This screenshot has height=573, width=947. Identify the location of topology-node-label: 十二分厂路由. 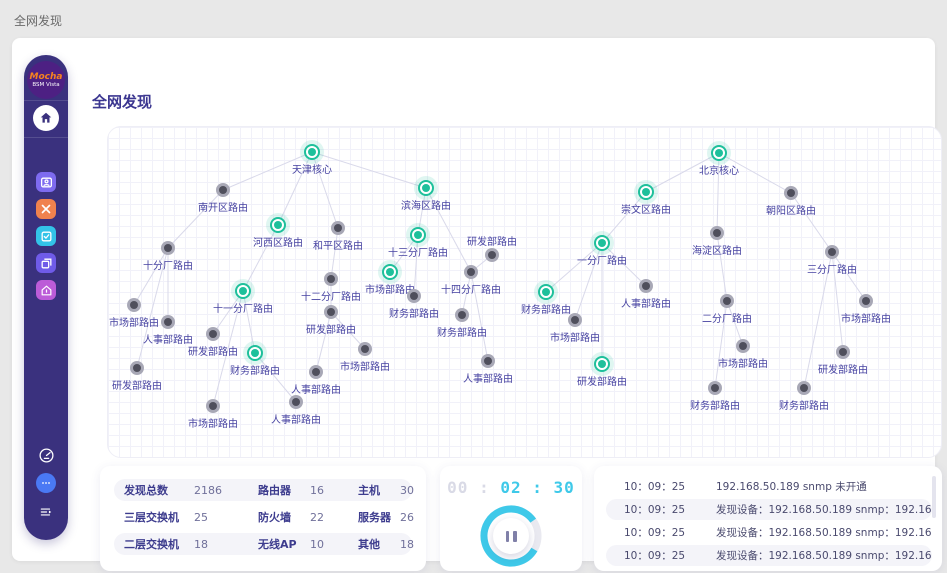
(331, 297).